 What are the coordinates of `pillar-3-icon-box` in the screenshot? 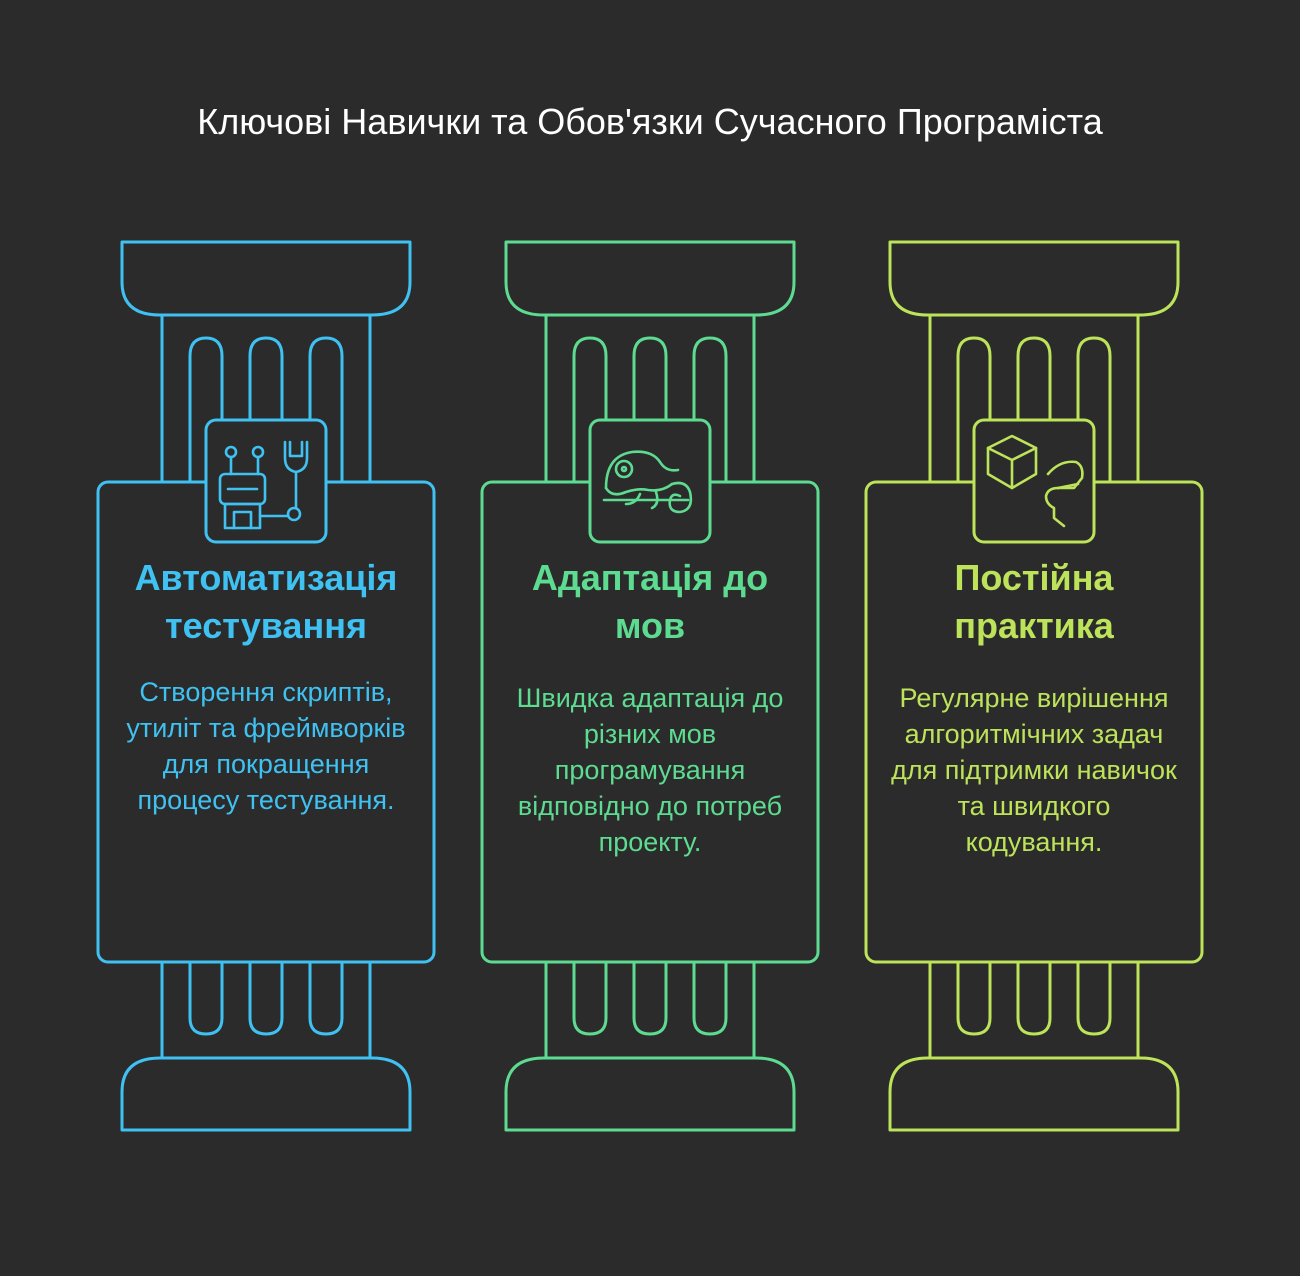 It's located at (1034, 481).